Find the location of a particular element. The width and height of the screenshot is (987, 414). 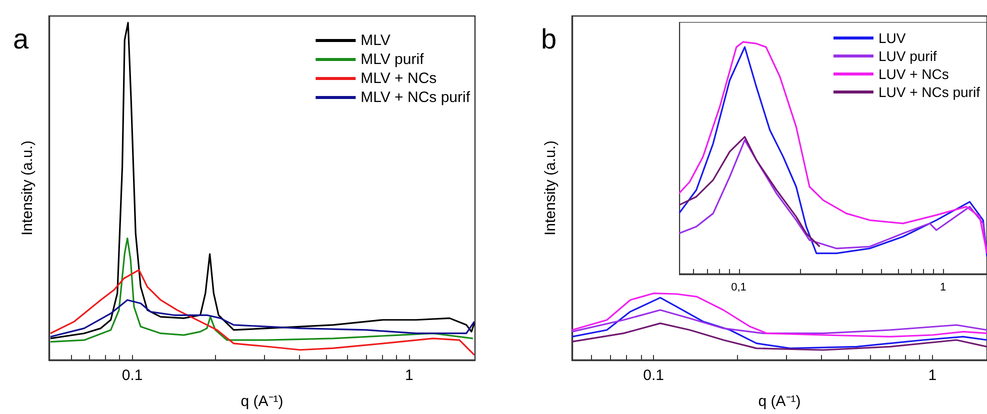

legend-label: LUV is located at coordinates (892, 38).